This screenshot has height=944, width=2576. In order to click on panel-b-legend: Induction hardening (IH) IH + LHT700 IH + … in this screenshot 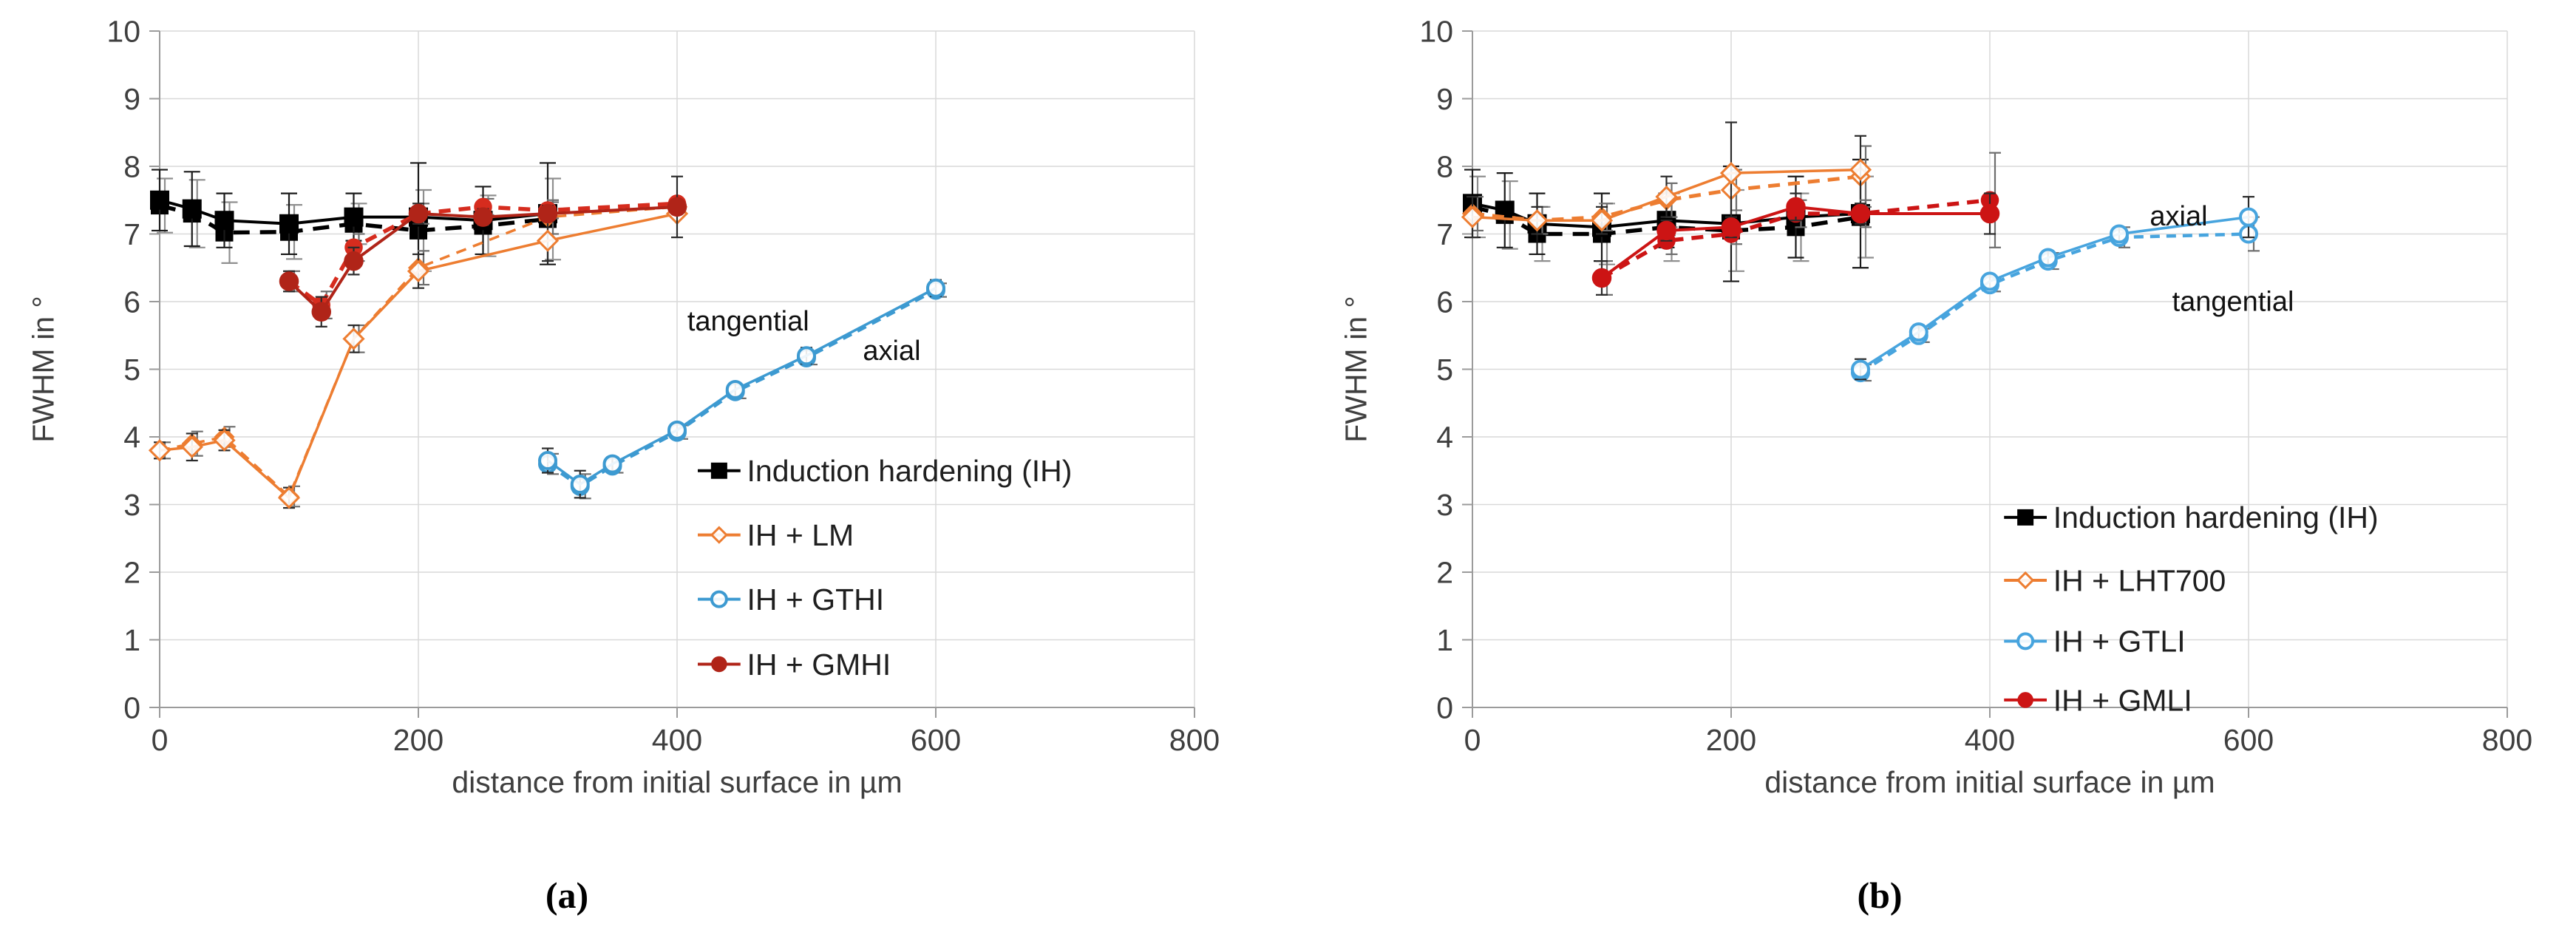, I will do `click(2191, 609)`.